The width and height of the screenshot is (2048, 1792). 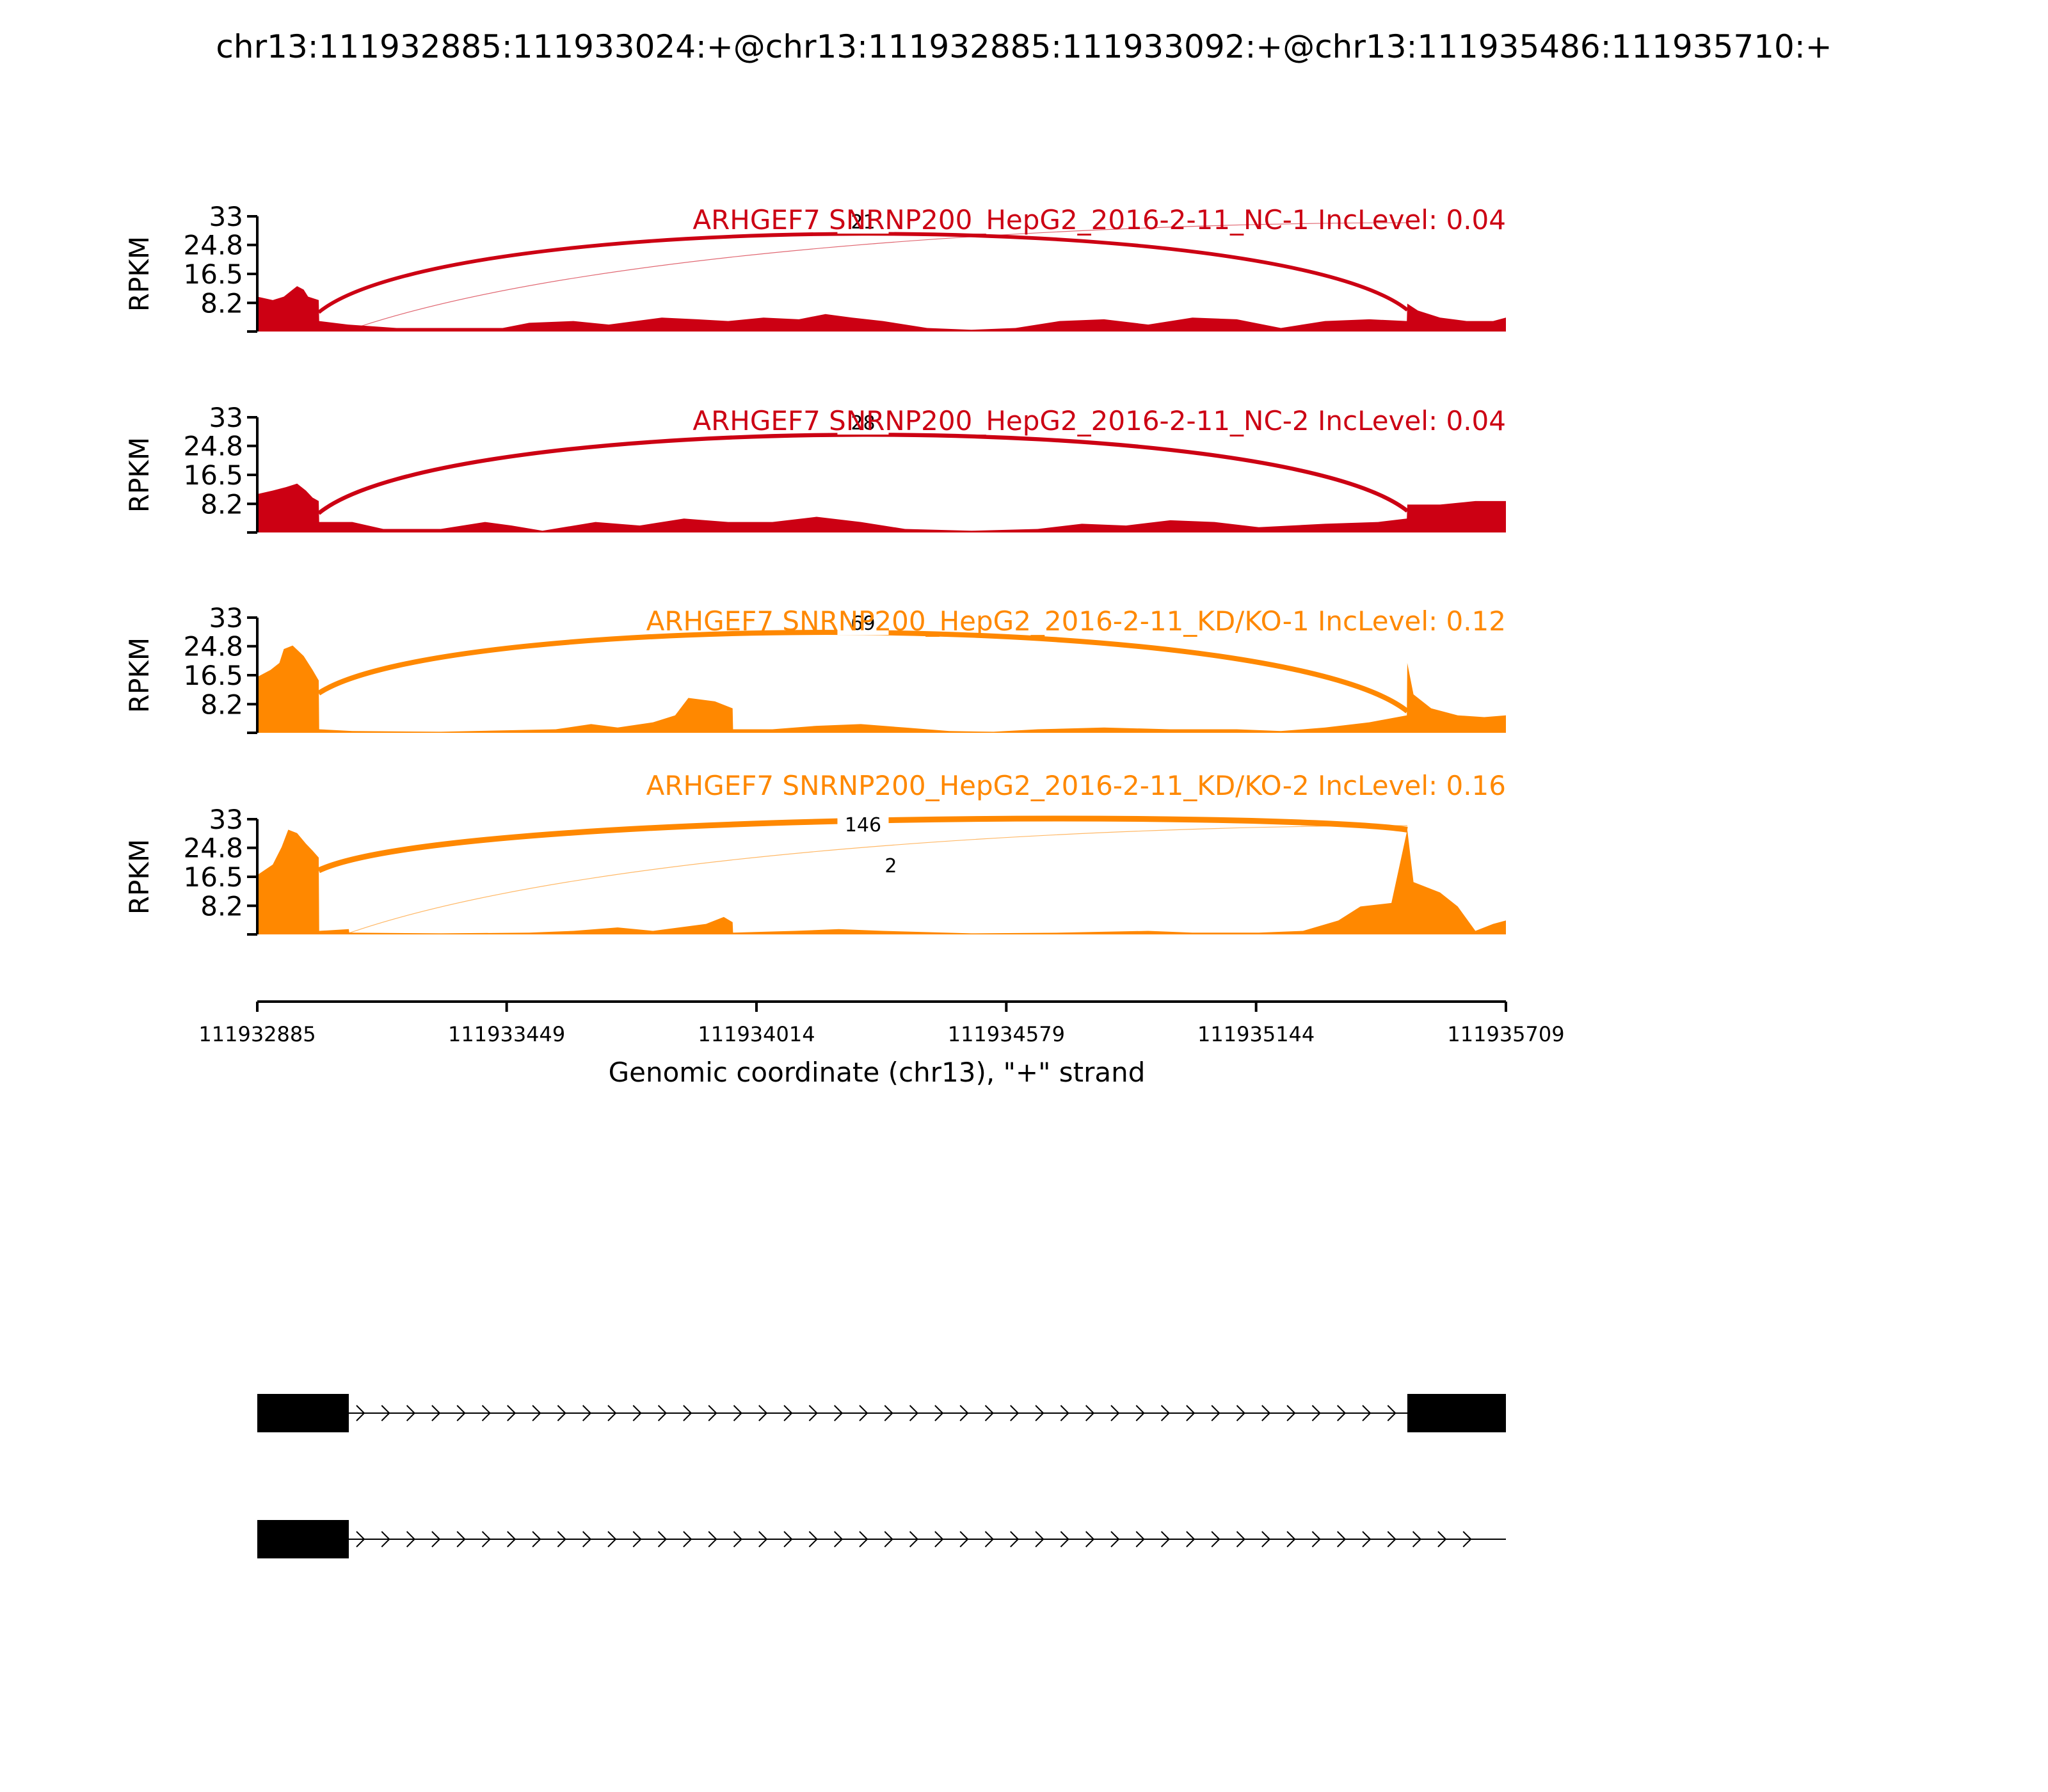 I want to click on junction-count-label: 69, so click(x=863, y=623).